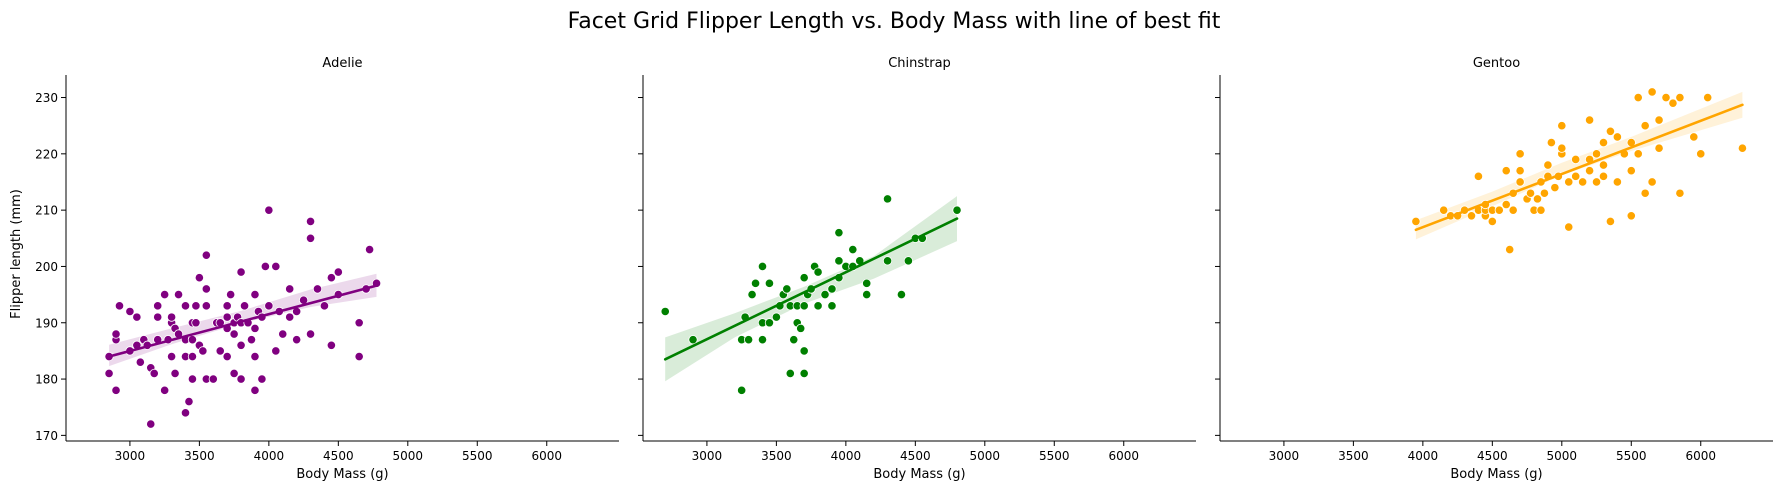 The width and height of the screenshot is (1789, 494). Describe the element at coordinates (342, 63) in the screenshot. I see `panel-title: Adelie` at that location.